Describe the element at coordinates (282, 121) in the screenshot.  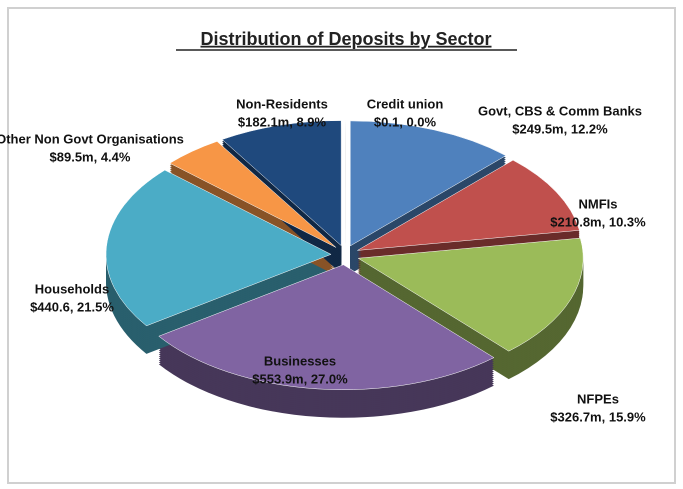
I see `data-label-value: $182.1m, 8.9%` at that location.